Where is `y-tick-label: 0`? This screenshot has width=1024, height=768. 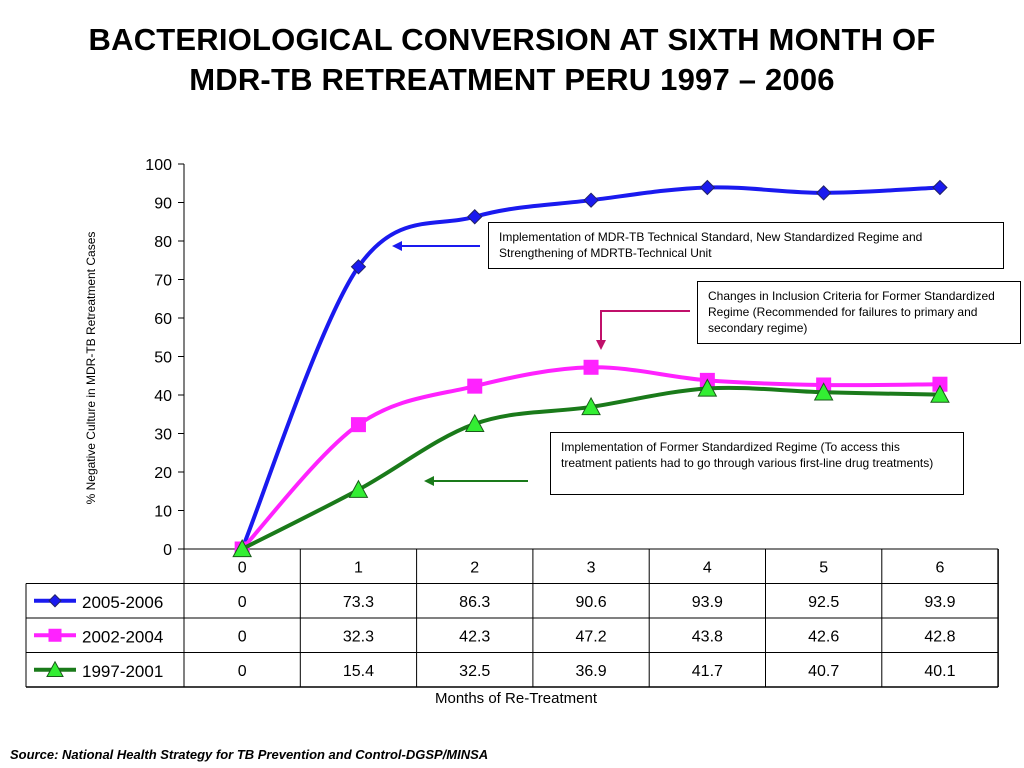
y-tick-label: 0 is located at coordinates (167, 550).